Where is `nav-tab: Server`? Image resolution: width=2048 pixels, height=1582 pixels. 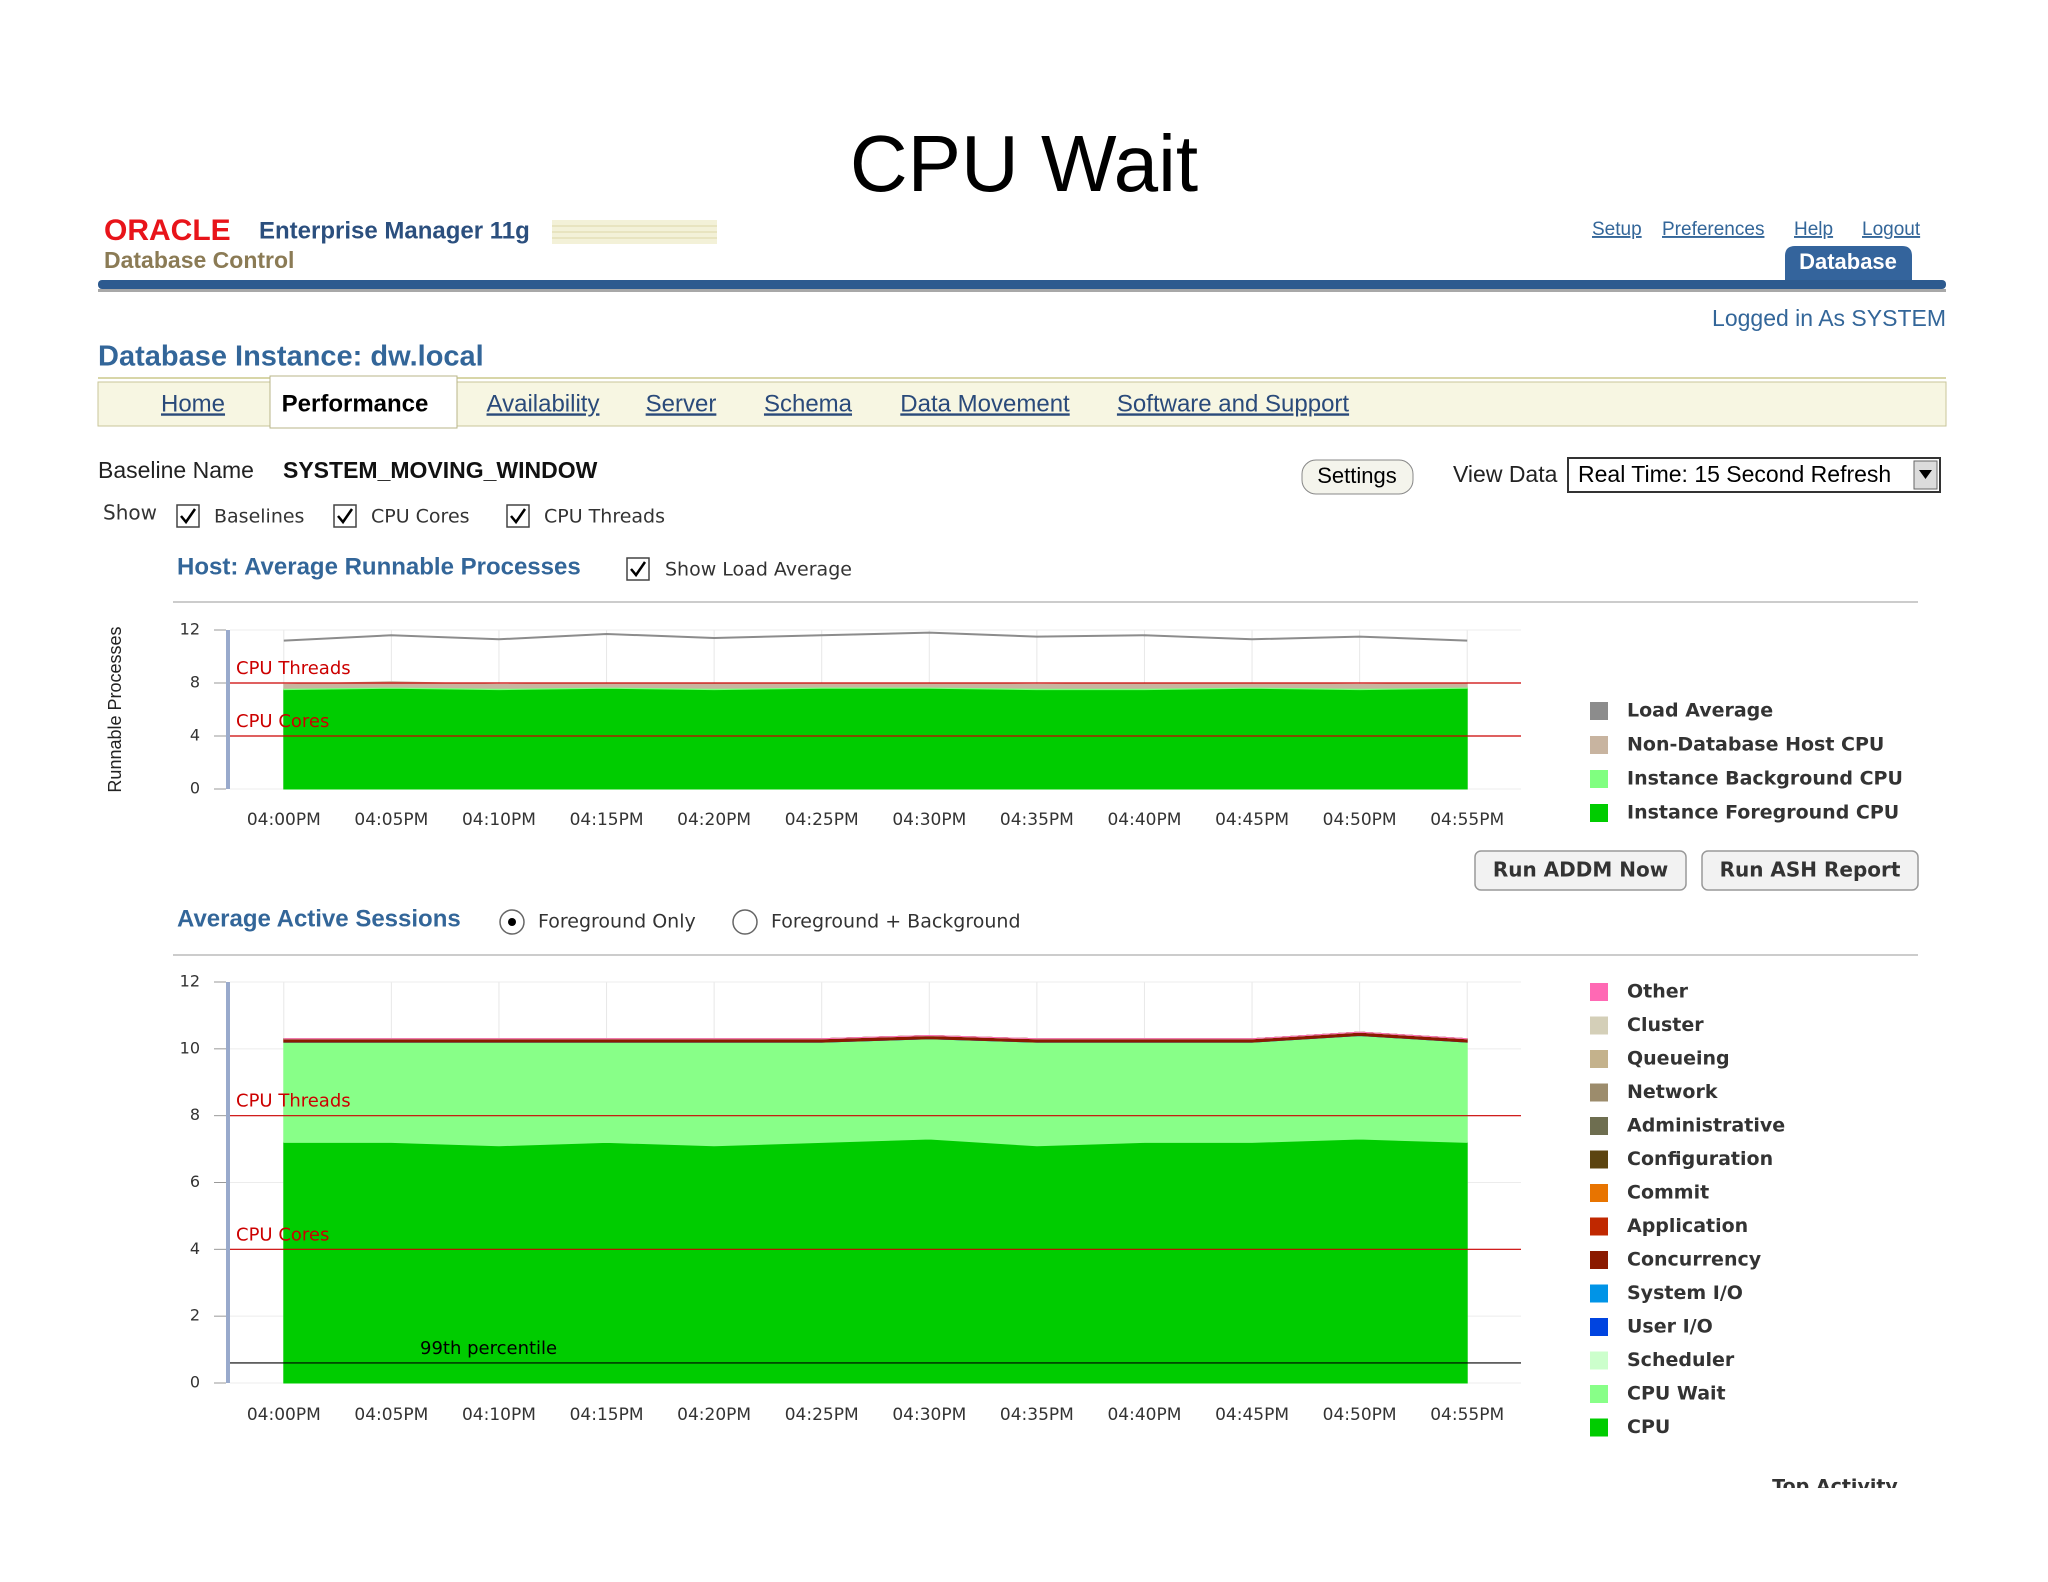
nav-tab: Server is located at coordinates (681, 403).